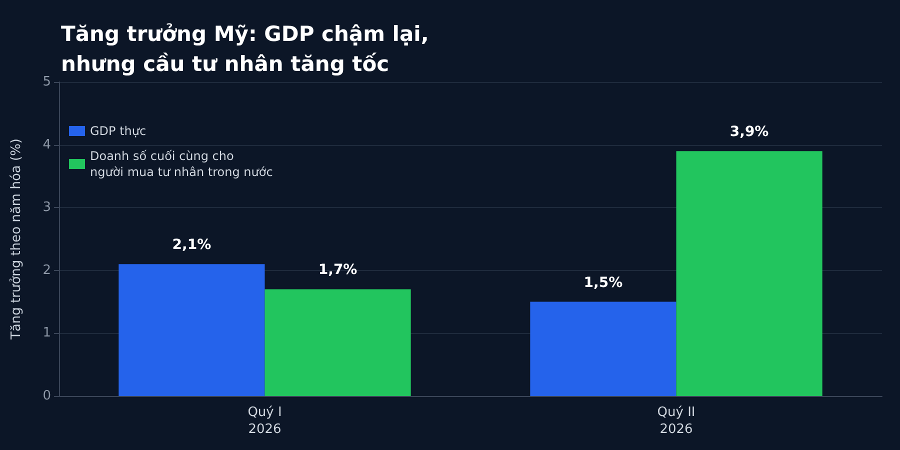 The height and width of the screenshot is (450, 900). What do you see at coordinates (245, 49) in the screenshot?
I see `chart-title: Tăng trưởng Mỹ: GDP chậm lại, nhưng cầu tư nhân tăng tốc` at bounding box center [245, 49].